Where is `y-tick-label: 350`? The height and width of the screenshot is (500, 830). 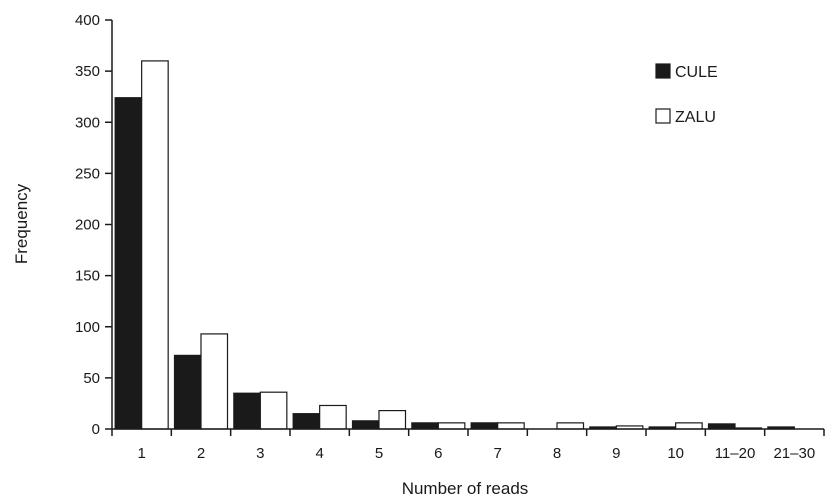 y-tick-label: 350 is located at coordinates (87, 71).